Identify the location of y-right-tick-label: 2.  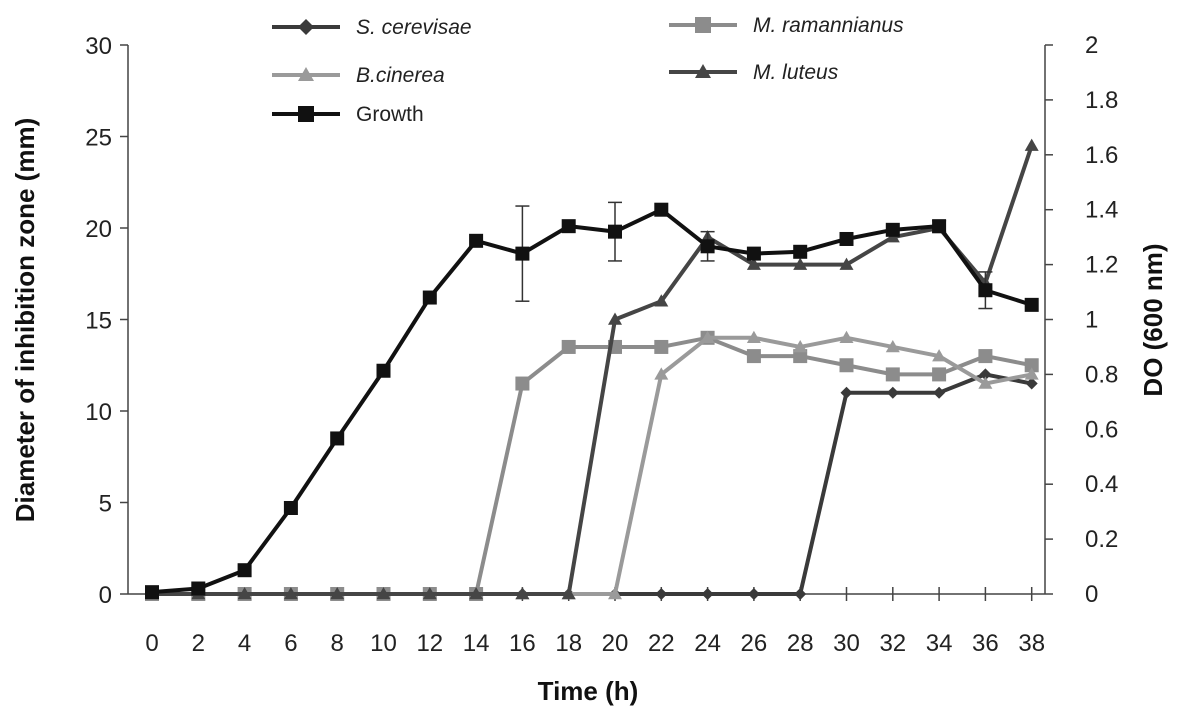
(1091, 45).